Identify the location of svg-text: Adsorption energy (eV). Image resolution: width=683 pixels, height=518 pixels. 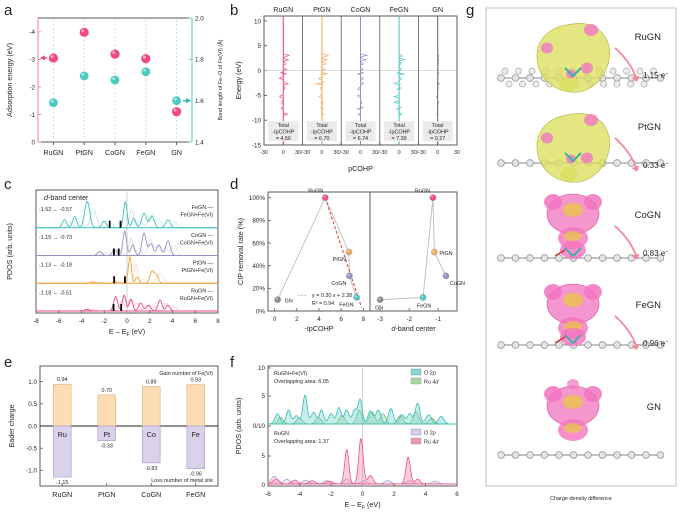
(9, 80).